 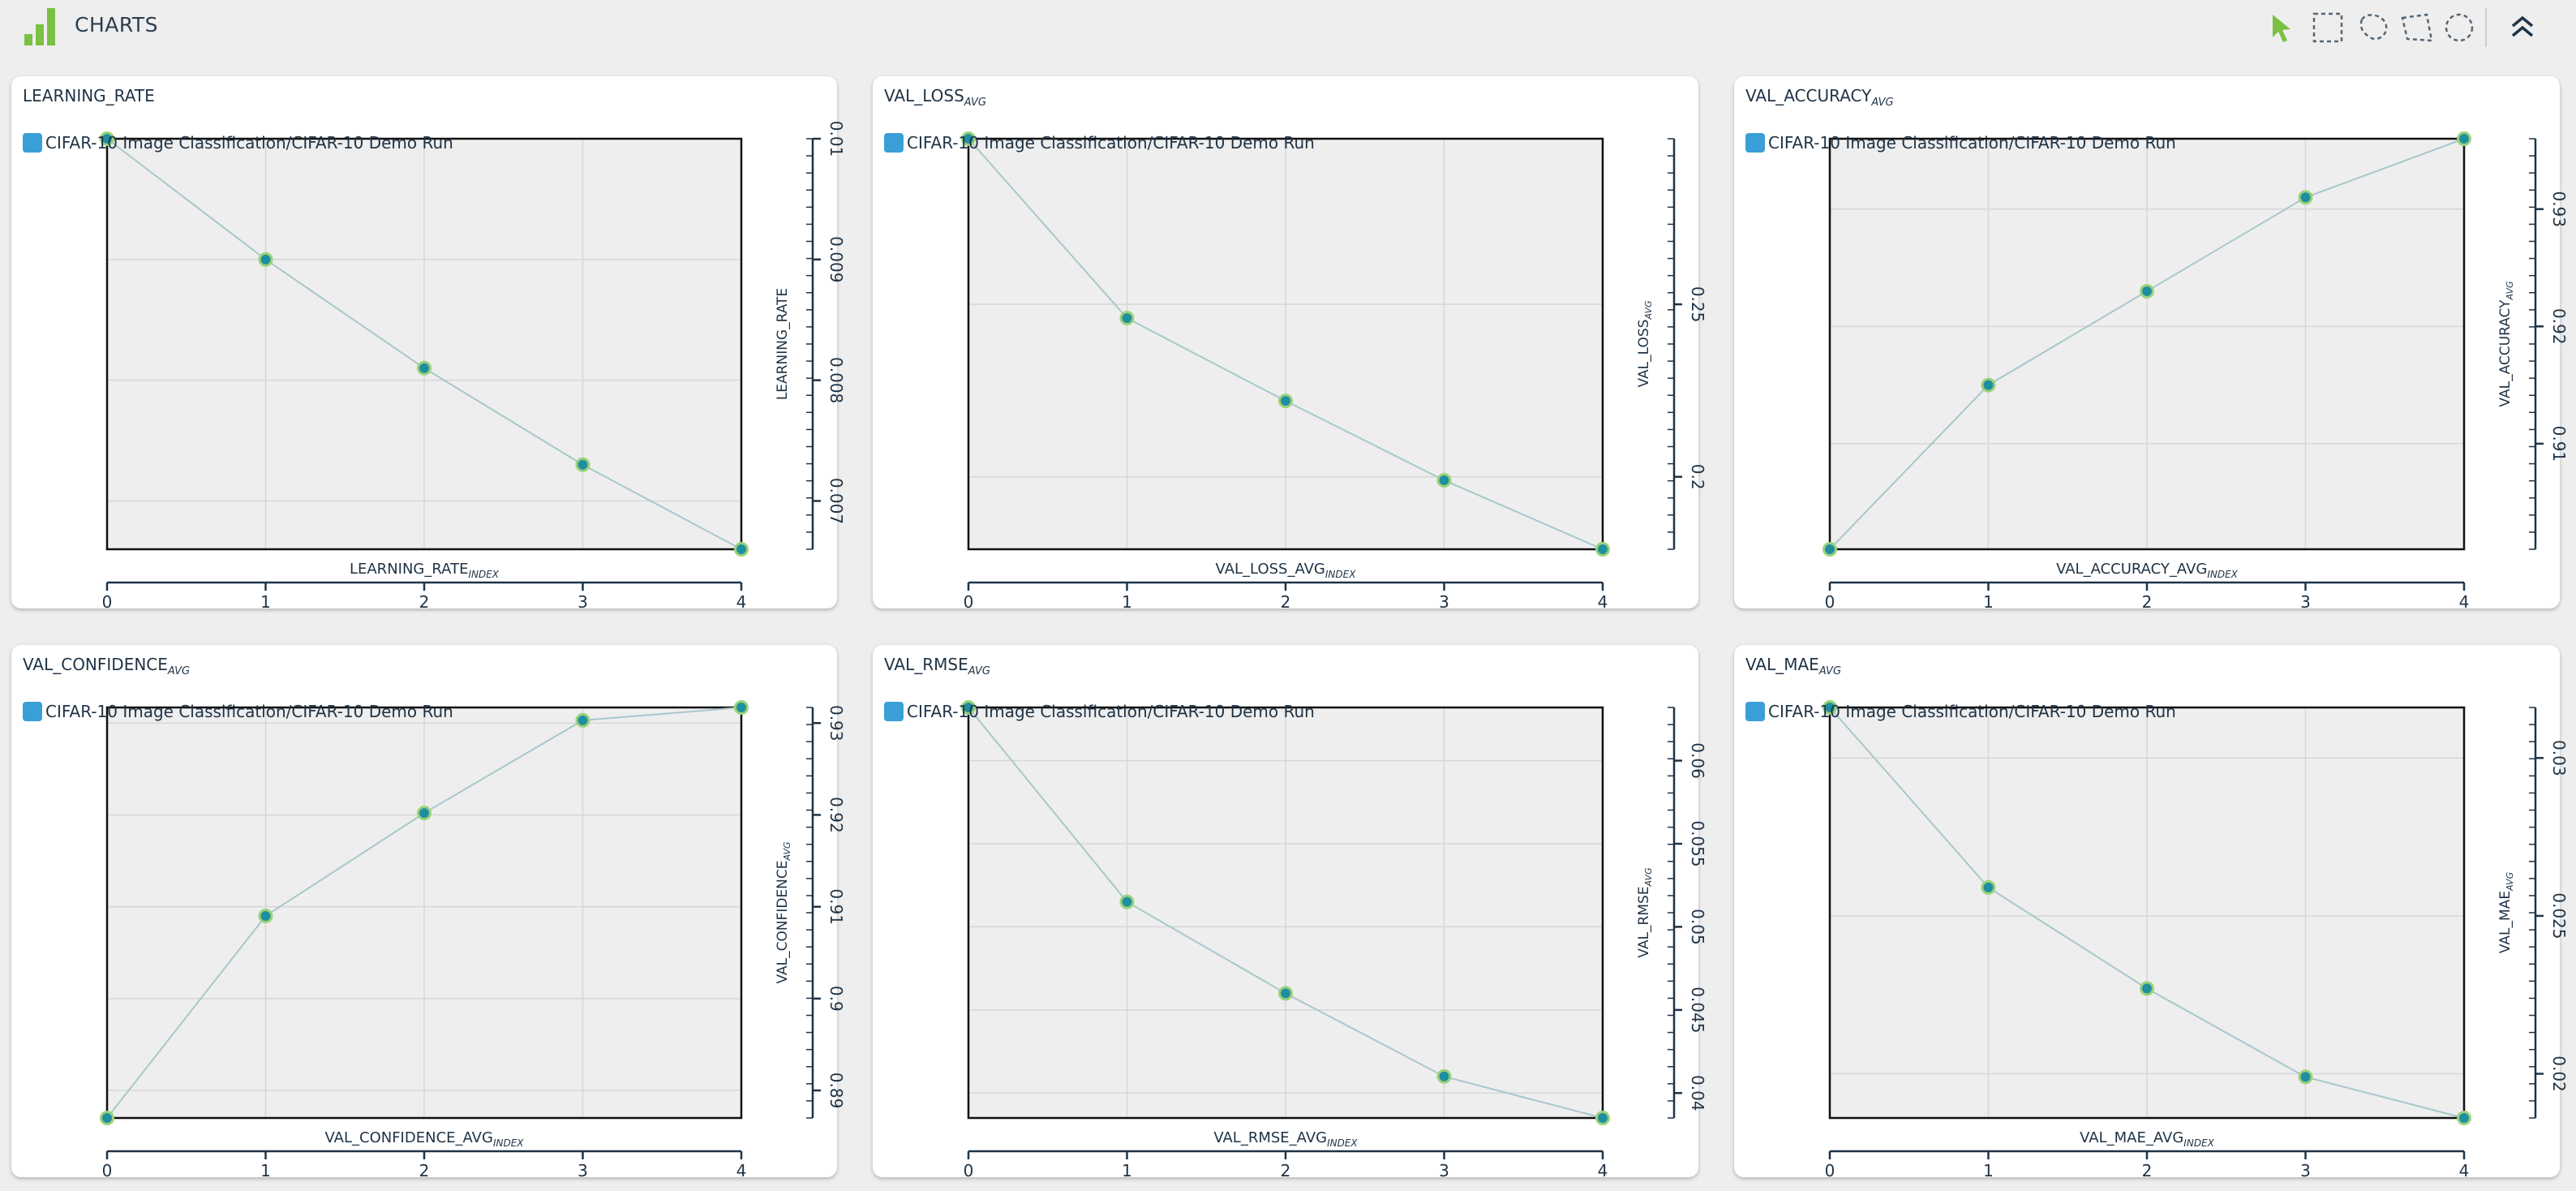 I want to click on y-tick-label: 0.02, so click(x=2559, y=1074).